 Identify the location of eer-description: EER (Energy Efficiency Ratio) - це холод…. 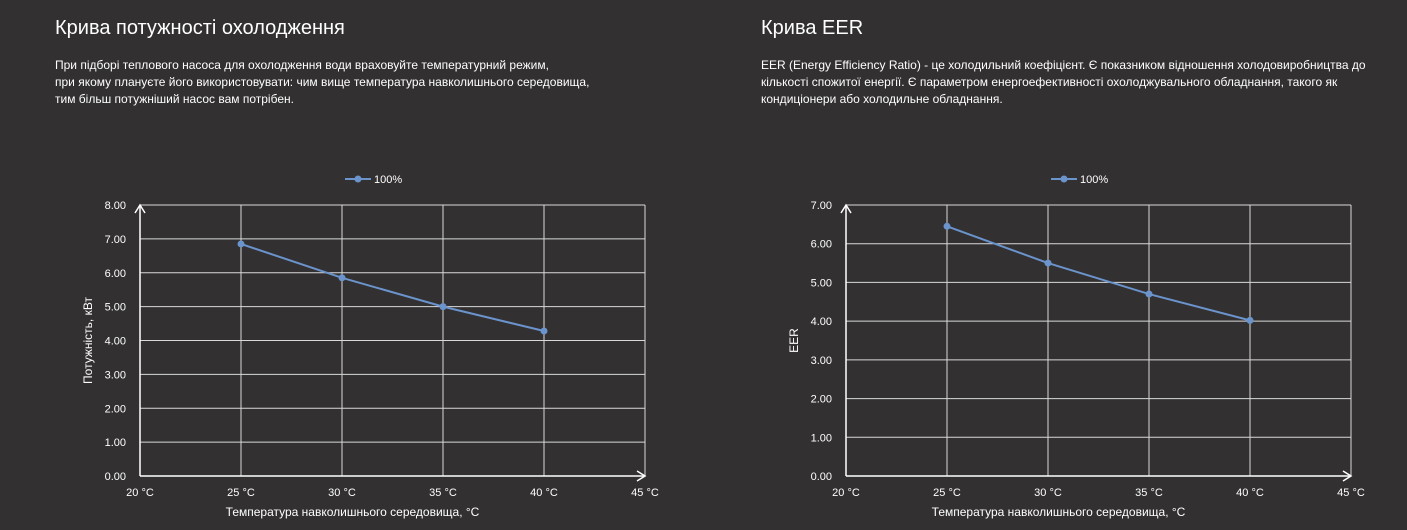
(1063, 82).